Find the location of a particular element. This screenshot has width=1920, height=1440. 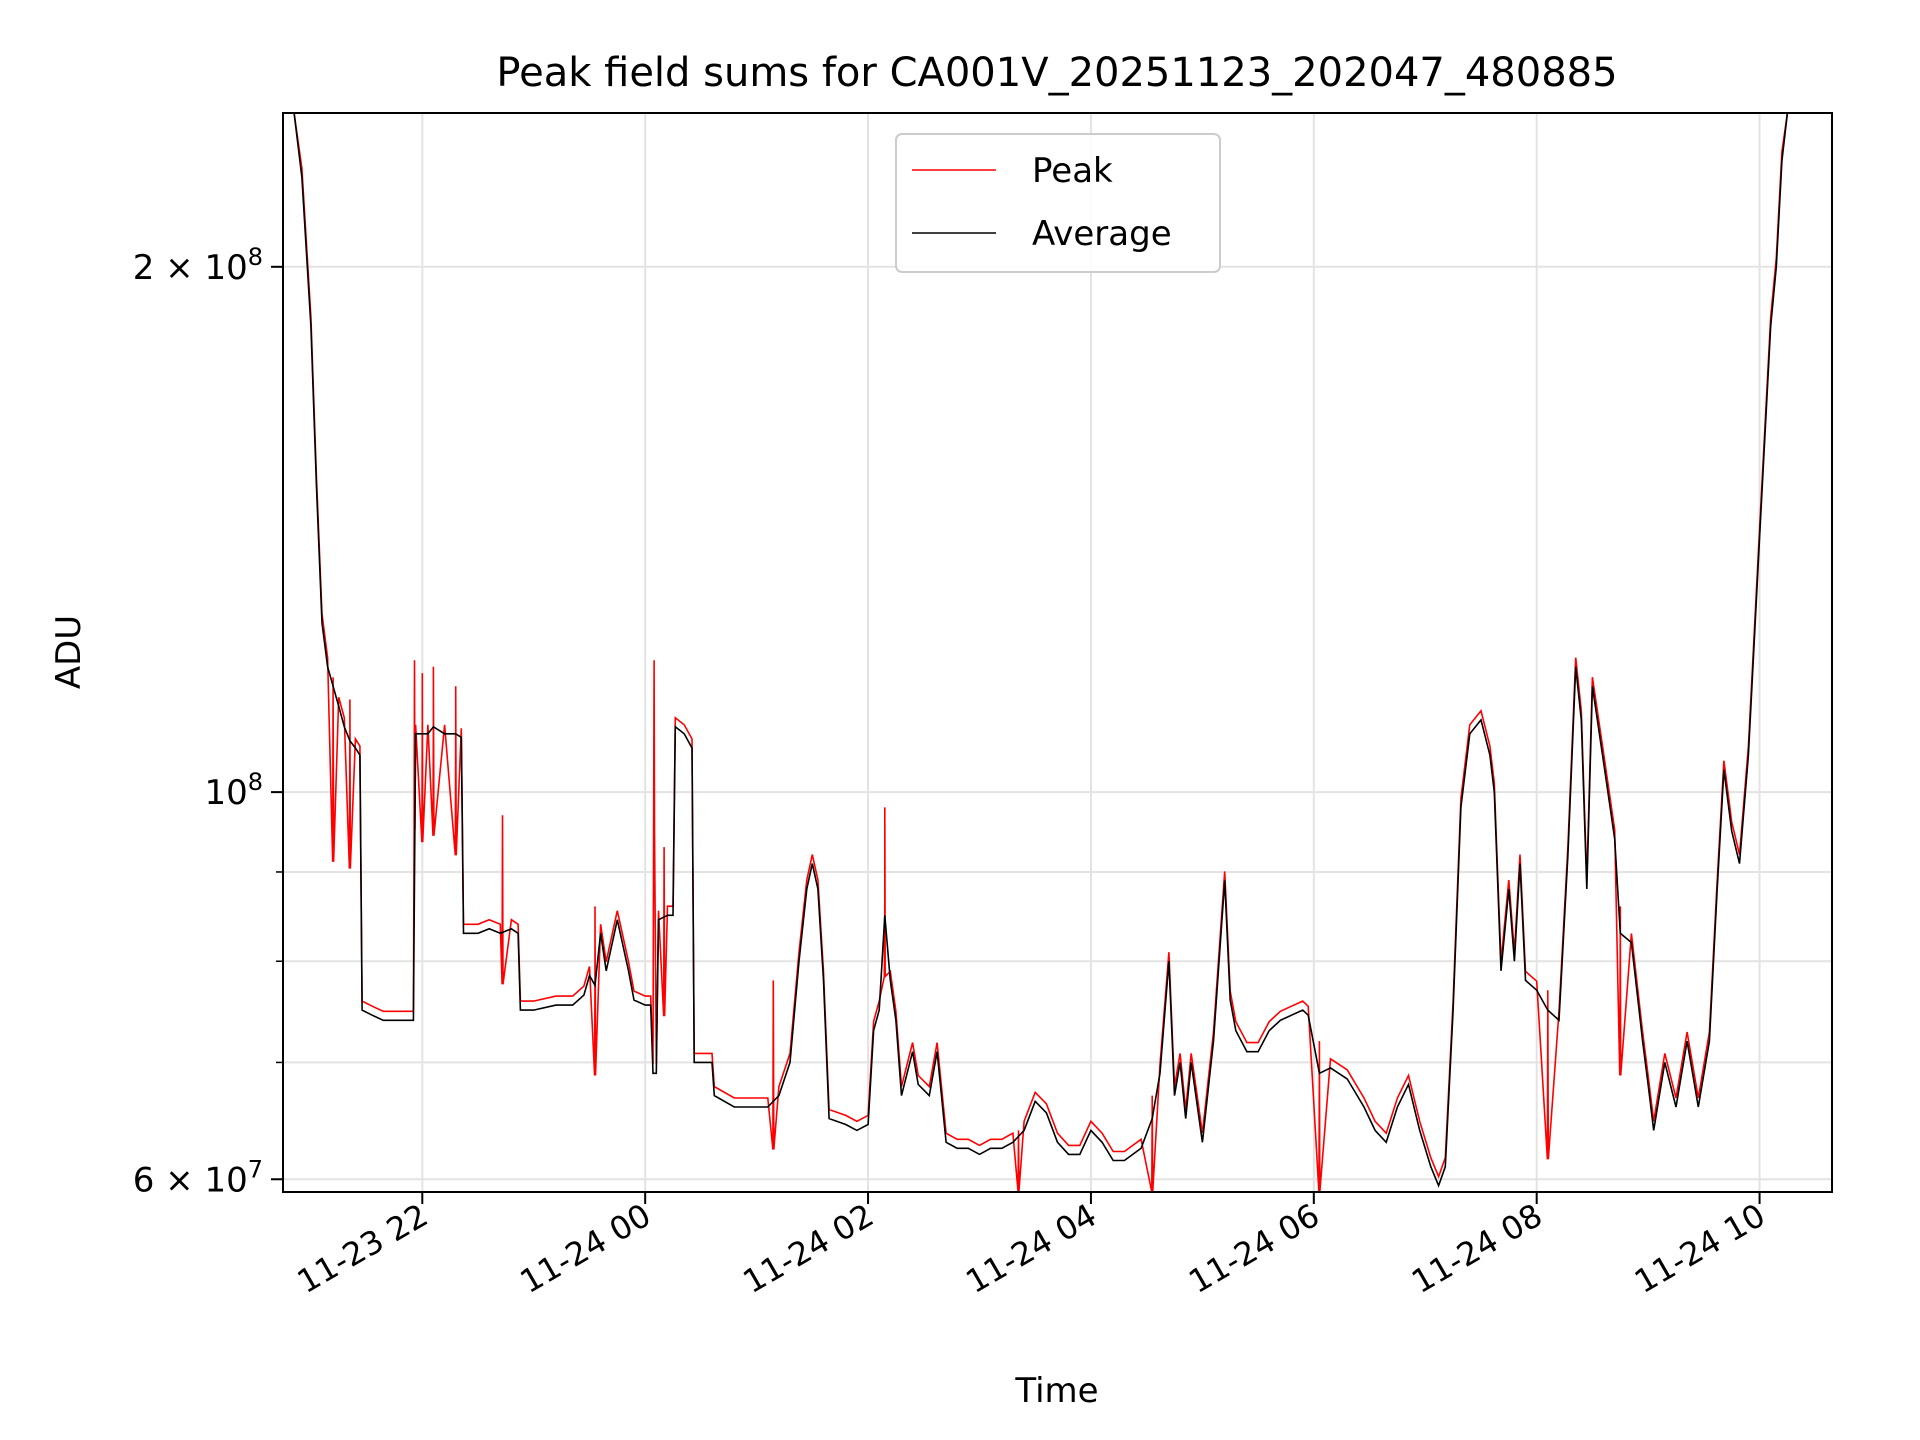

legend-average-label: Average is located at coordinates (1102, 234).